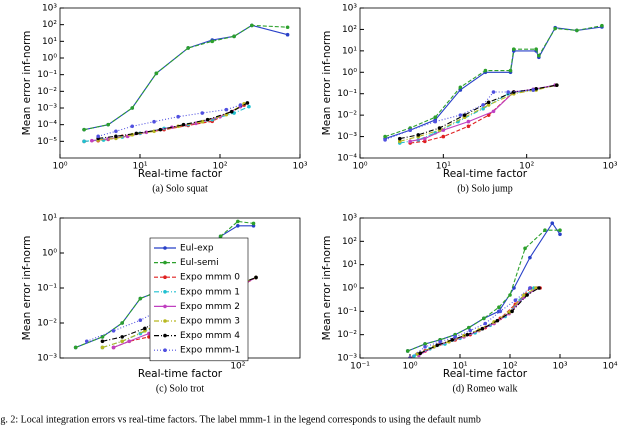 This screenshot has width=640, height=426. What do you see at coordinates (299, 167) in the screenshot?
I see `x-tick-label: 10³` at bounding box center [299, 167].